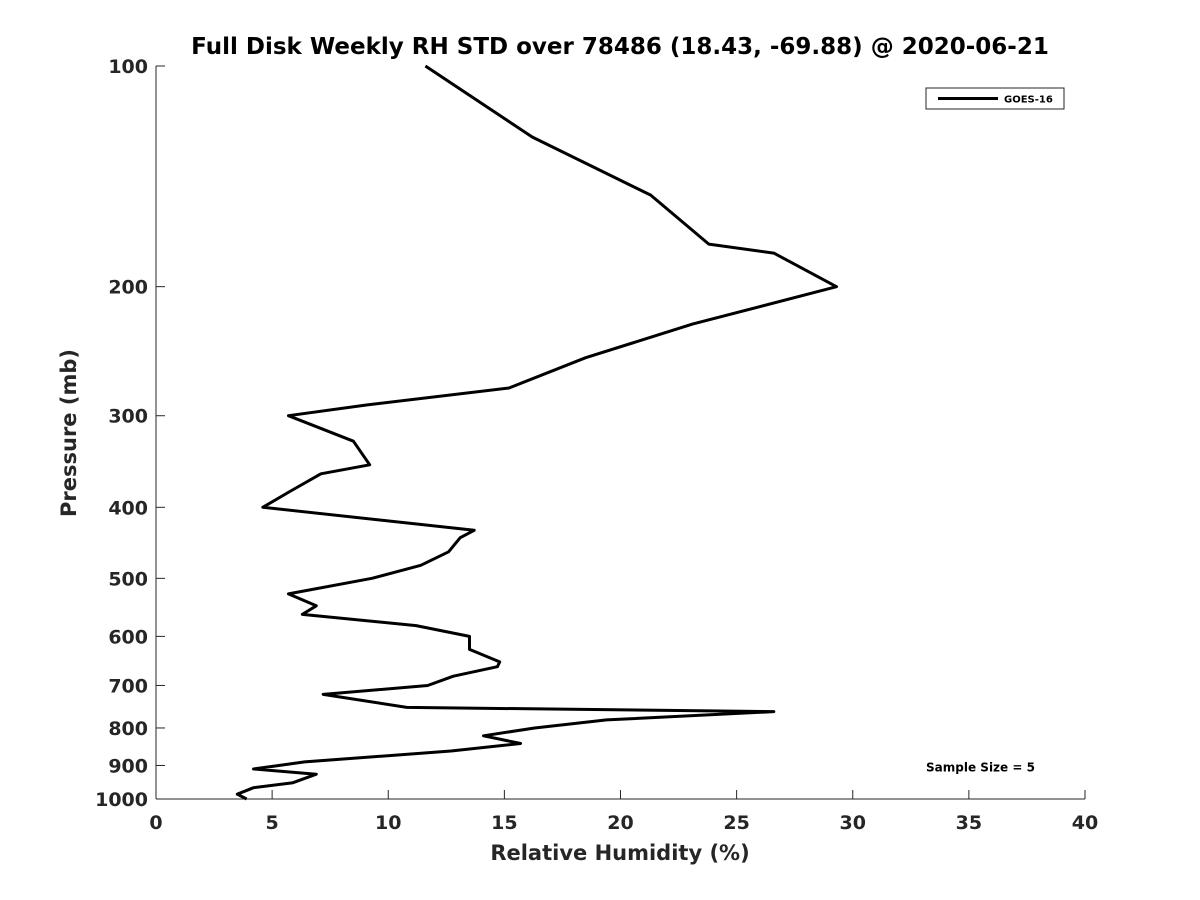 The height and width of the screenshot is (900, 1200). I want to click on x-tick-label: 5, so click(272, 823).